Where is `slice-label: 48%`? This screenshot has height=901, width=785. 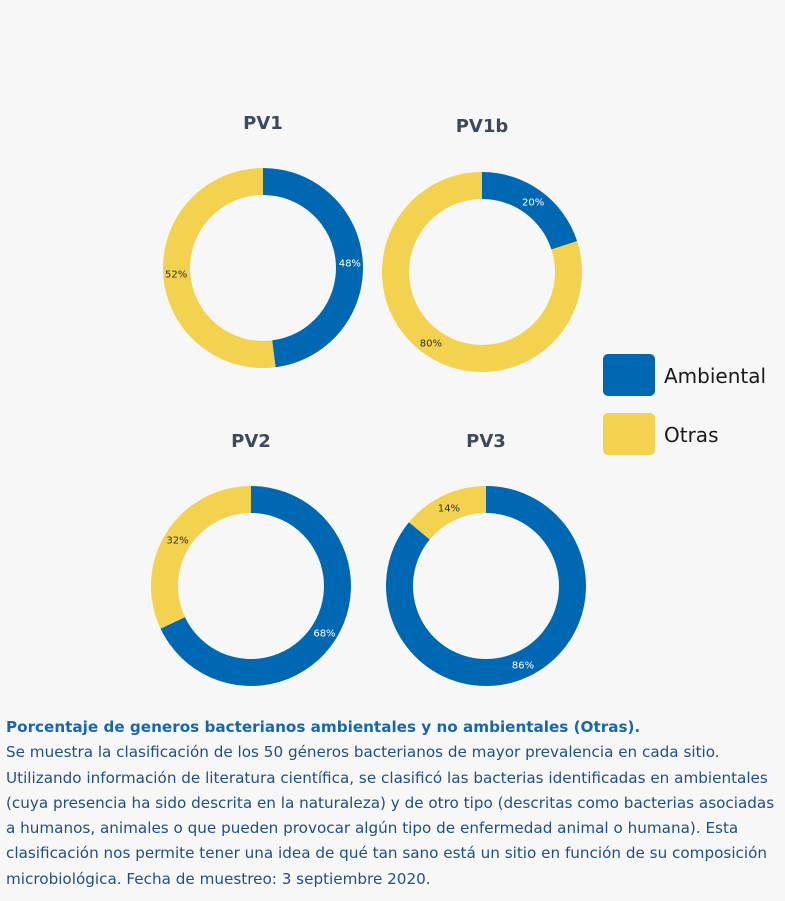 slice-label: 48% is located at coordinates (350, 264).